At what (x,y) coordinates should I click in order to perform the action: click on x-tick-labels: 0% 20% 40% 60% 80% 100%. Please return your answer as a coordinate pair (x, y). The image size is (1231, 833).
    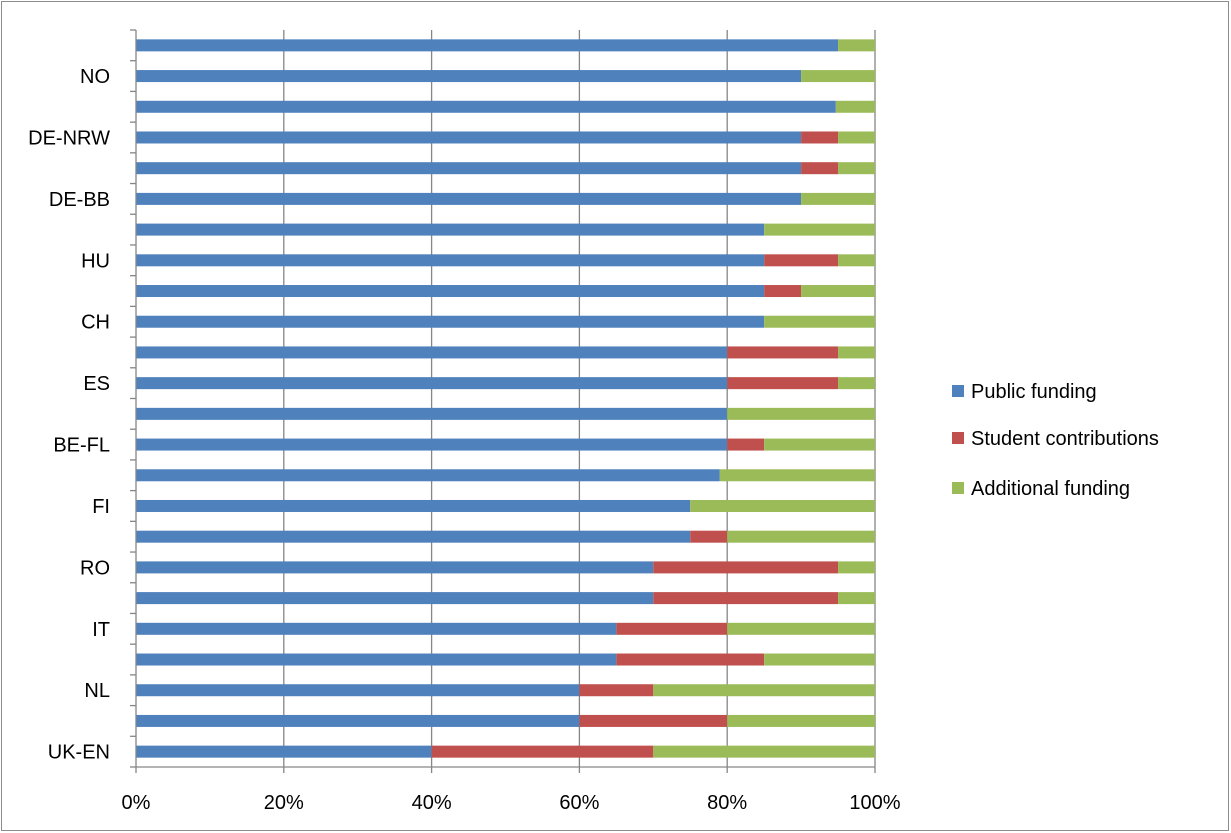
    Looking at the image, I should click on (511, 803).